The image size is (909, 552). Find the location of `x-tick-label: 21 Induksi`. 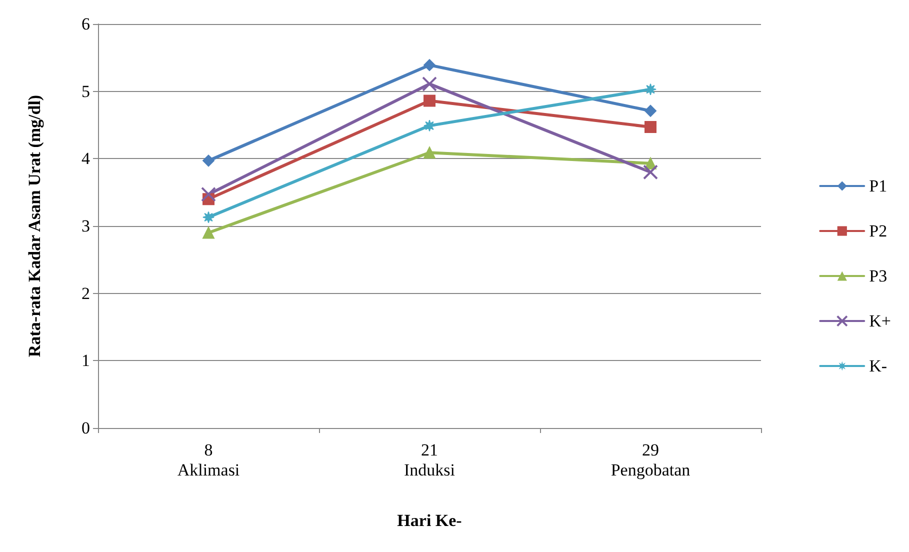

x-tick-label: 21 Induksi is located at coordinates (430, 460).